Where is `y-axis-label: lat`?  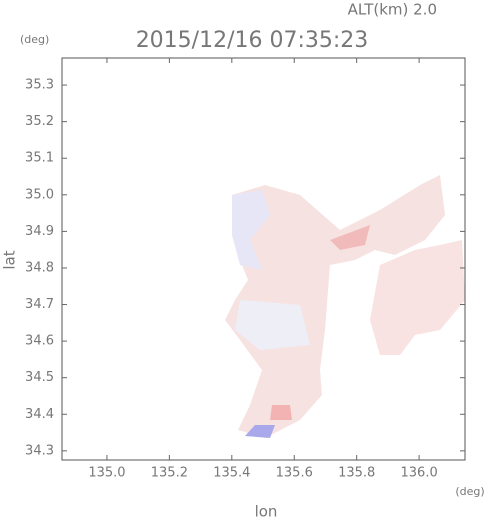 y-axis-label: lat is located at coordinates (10, 259).